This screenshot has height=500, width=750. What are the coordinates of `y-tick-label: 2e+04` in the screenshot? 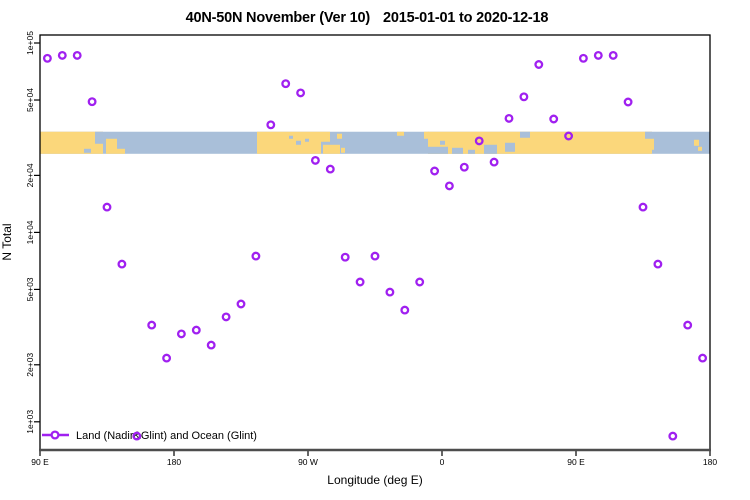 It's located at (30, 175).